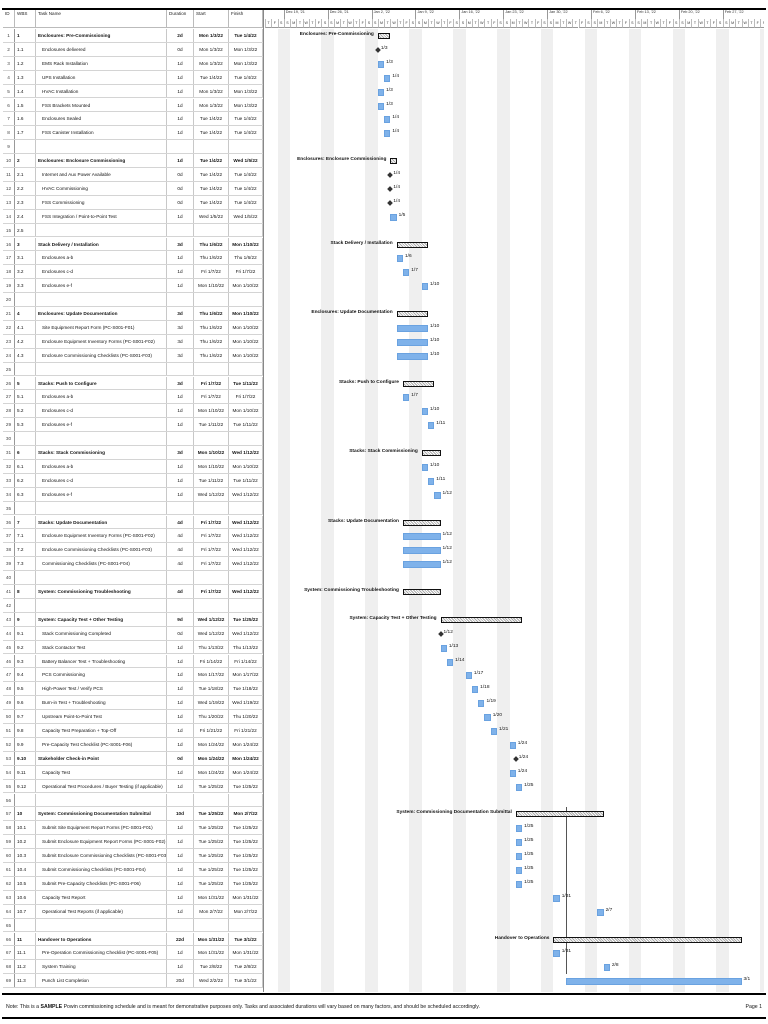 The width and height of the screenshot is (768, 1024). What do you see at coordinates (101, 619) in the screenshot?
I see `cell-task-name: System: Capacity Test + Other Testing` at bounding box center [101, 619].